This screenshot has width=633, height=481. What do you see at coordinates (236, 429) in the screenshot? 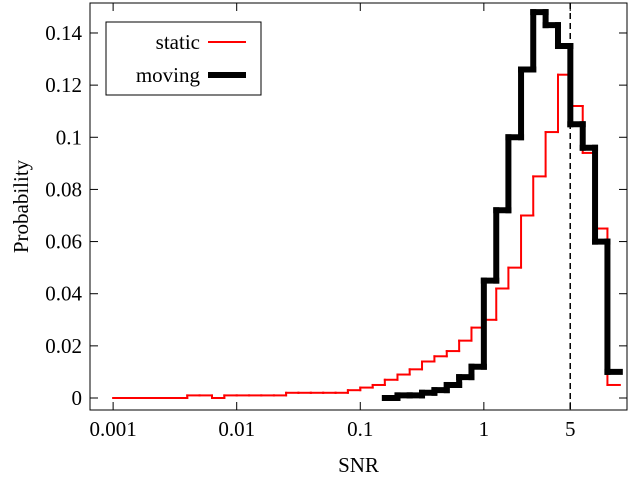
I see `x-tick-label: 0.01` at bounding box center [236, 429].